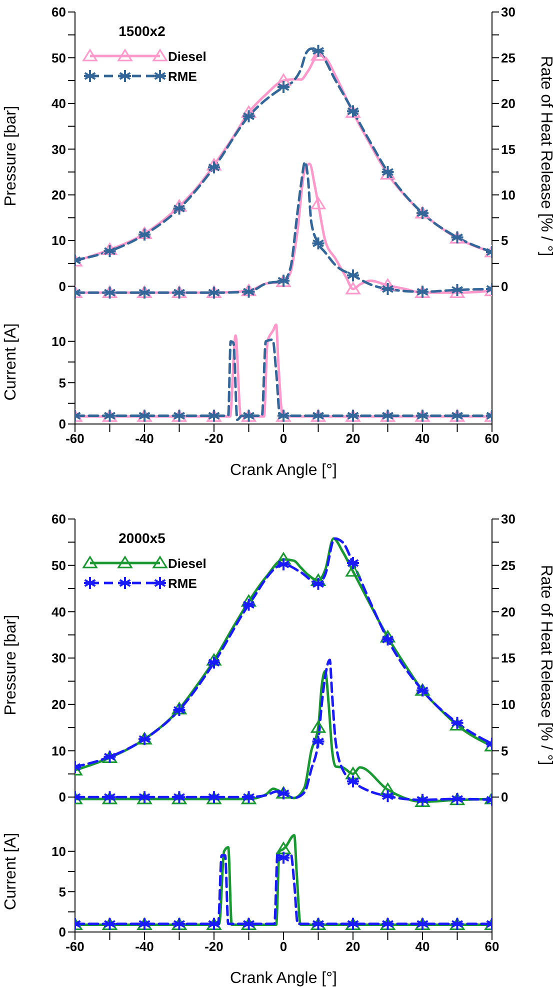 This screenshot has height=987, width=553. What do you see at coordinates (59, 58) in the screenshot?
I see `y-tick-label: 50` at bounding box center [59, 58].